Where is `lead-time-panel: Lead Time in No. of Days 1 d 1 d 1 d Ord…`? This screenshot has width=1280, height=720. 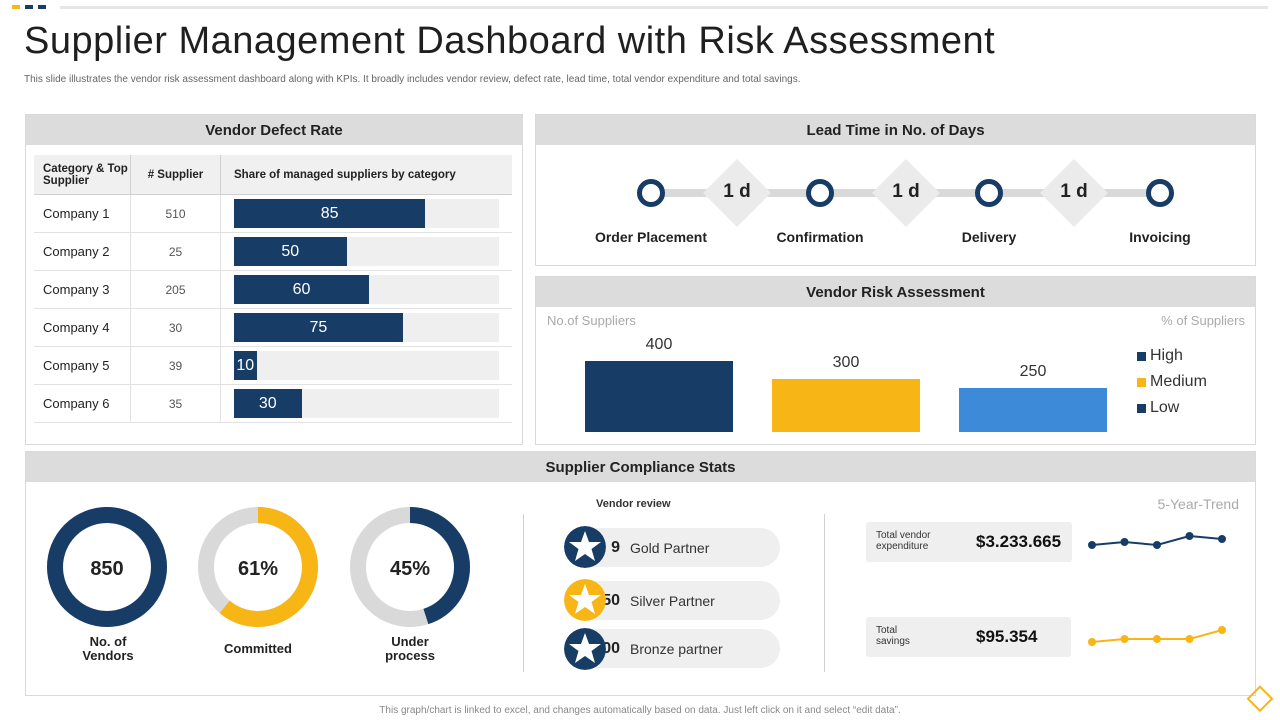 lead-time-panel: Lead Time in No. of Days 1 d 1 d 1 d Ord… is located at coordinates (895, 190).